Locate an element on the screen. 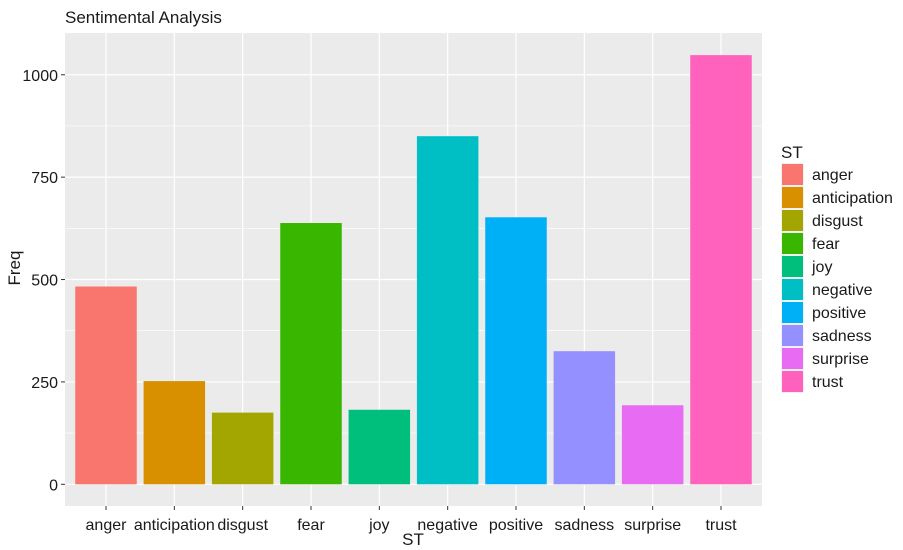  legend-label: positive is located at coordinates (839, 313).